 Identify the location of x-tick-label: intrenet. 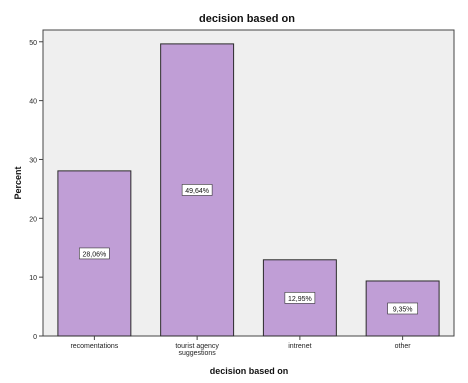
(299, 346).